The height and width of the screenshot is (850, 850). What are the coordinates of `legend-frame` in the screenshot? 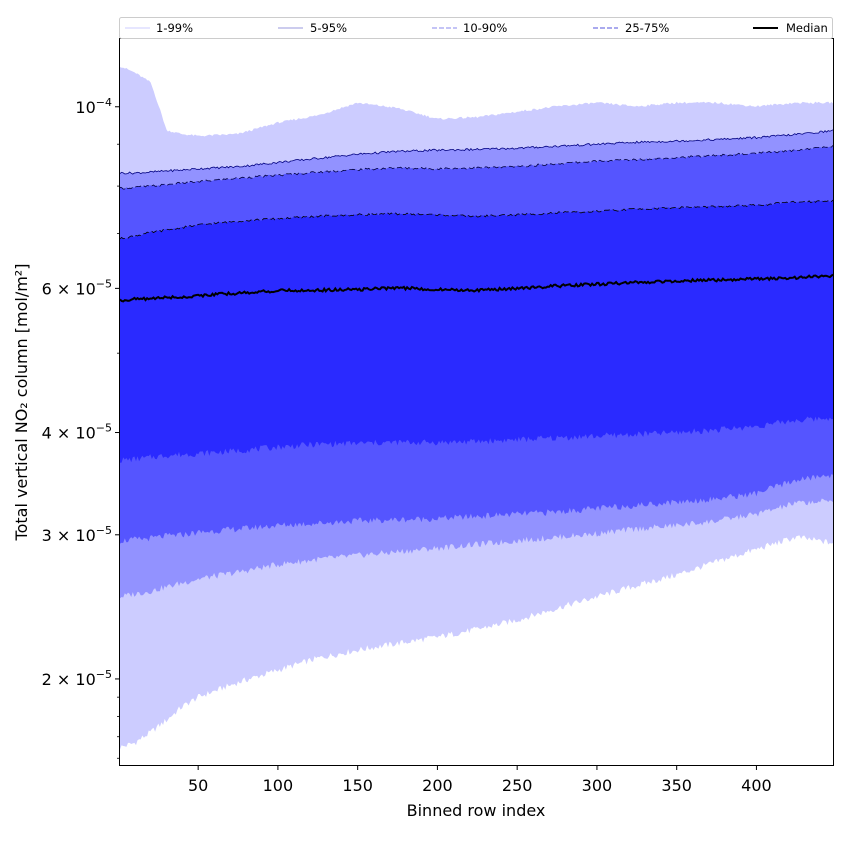 It's located at (476, 28).